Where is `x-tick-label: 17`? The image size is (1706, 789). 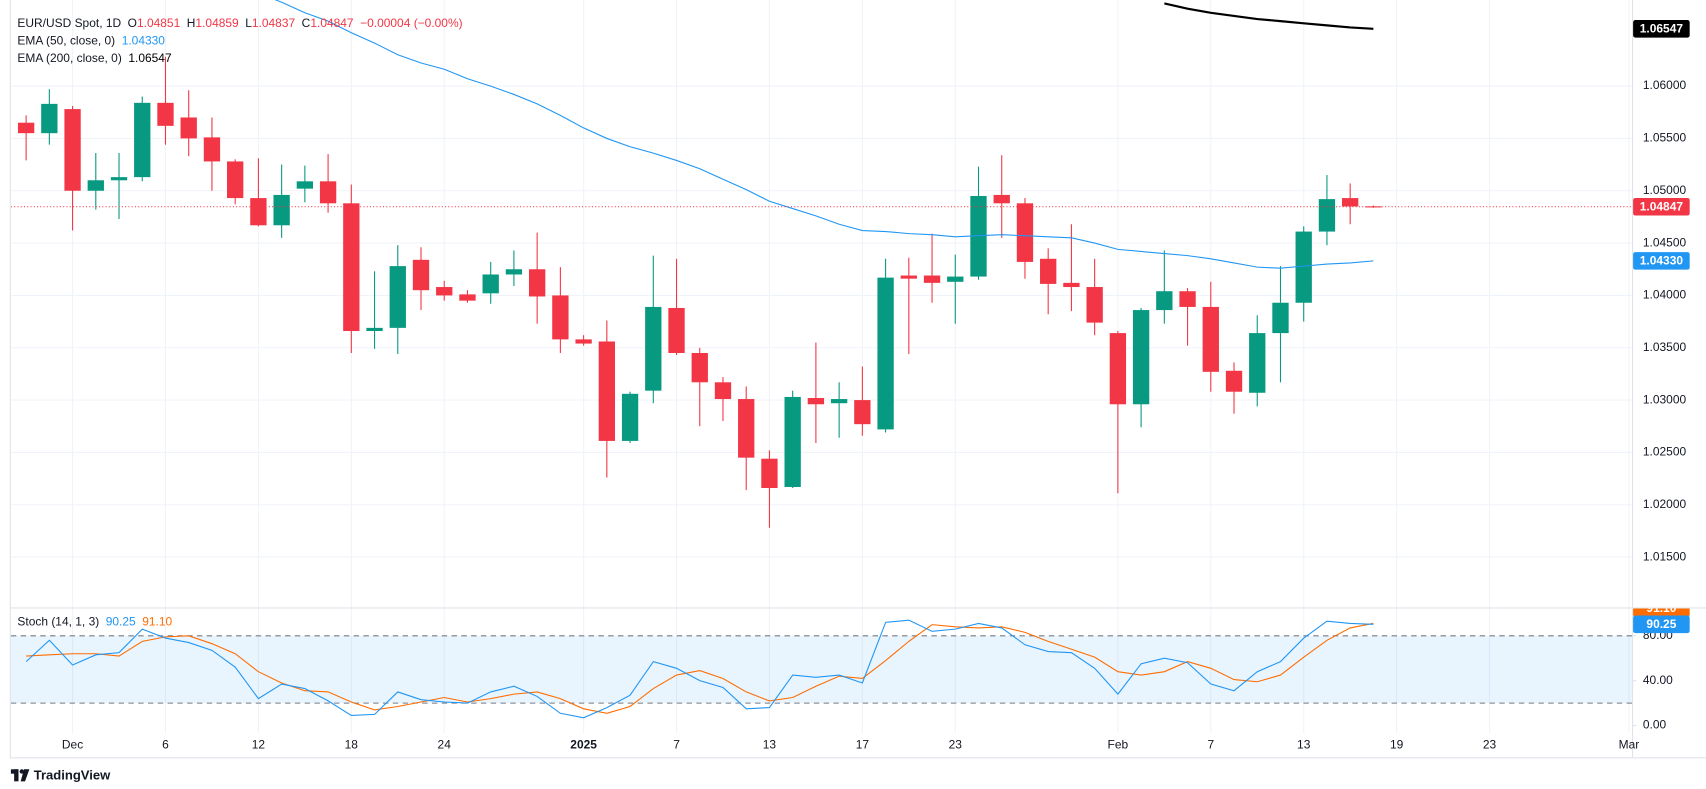
x-tick-label: 17 is located at coordinates (863, 744).